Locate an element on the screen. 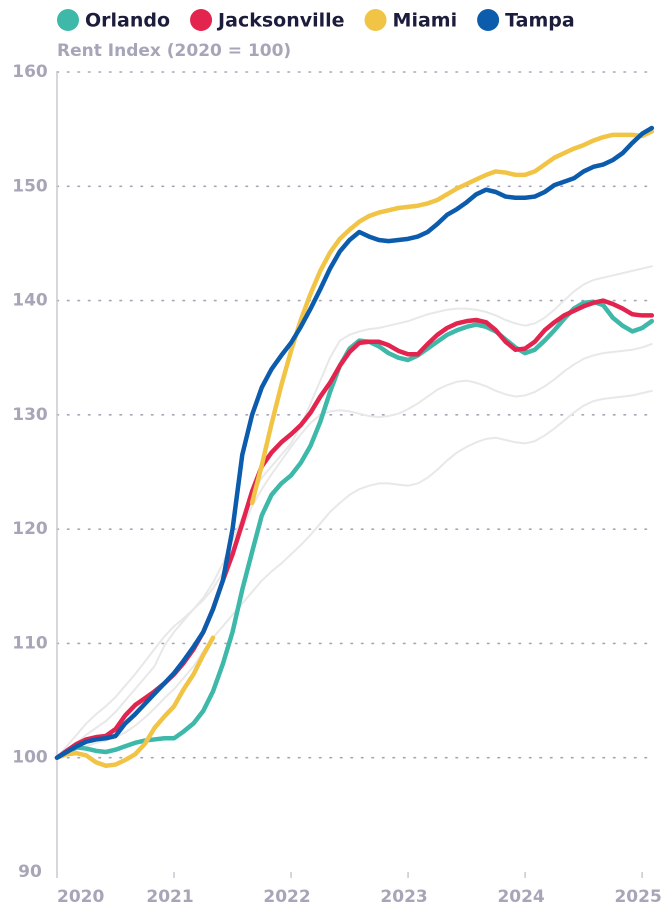  legend-label: Jacksonville is located at coordinates (280, 21).